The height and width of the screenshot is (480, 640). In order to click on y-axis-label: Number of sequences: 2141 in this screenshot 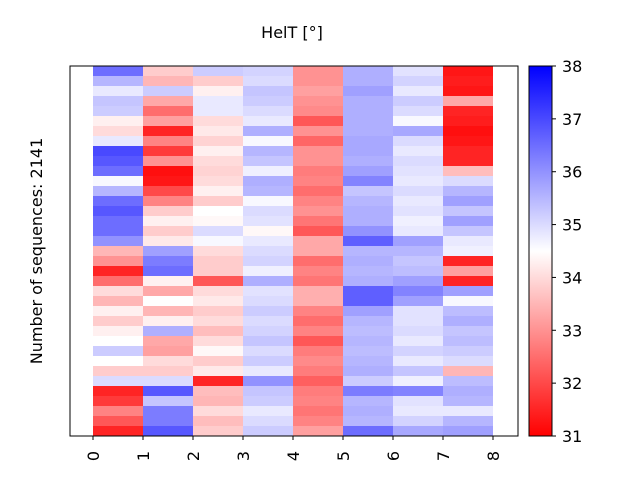, I will do `click(36, 251)`.